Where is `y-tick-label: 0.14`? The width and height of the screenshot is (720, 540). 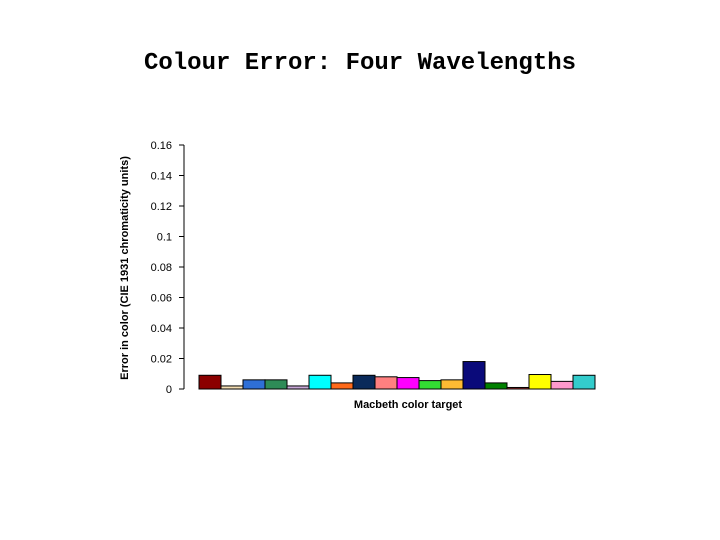
y-tick-label: 0.14 is located at coordinates (161, 177).